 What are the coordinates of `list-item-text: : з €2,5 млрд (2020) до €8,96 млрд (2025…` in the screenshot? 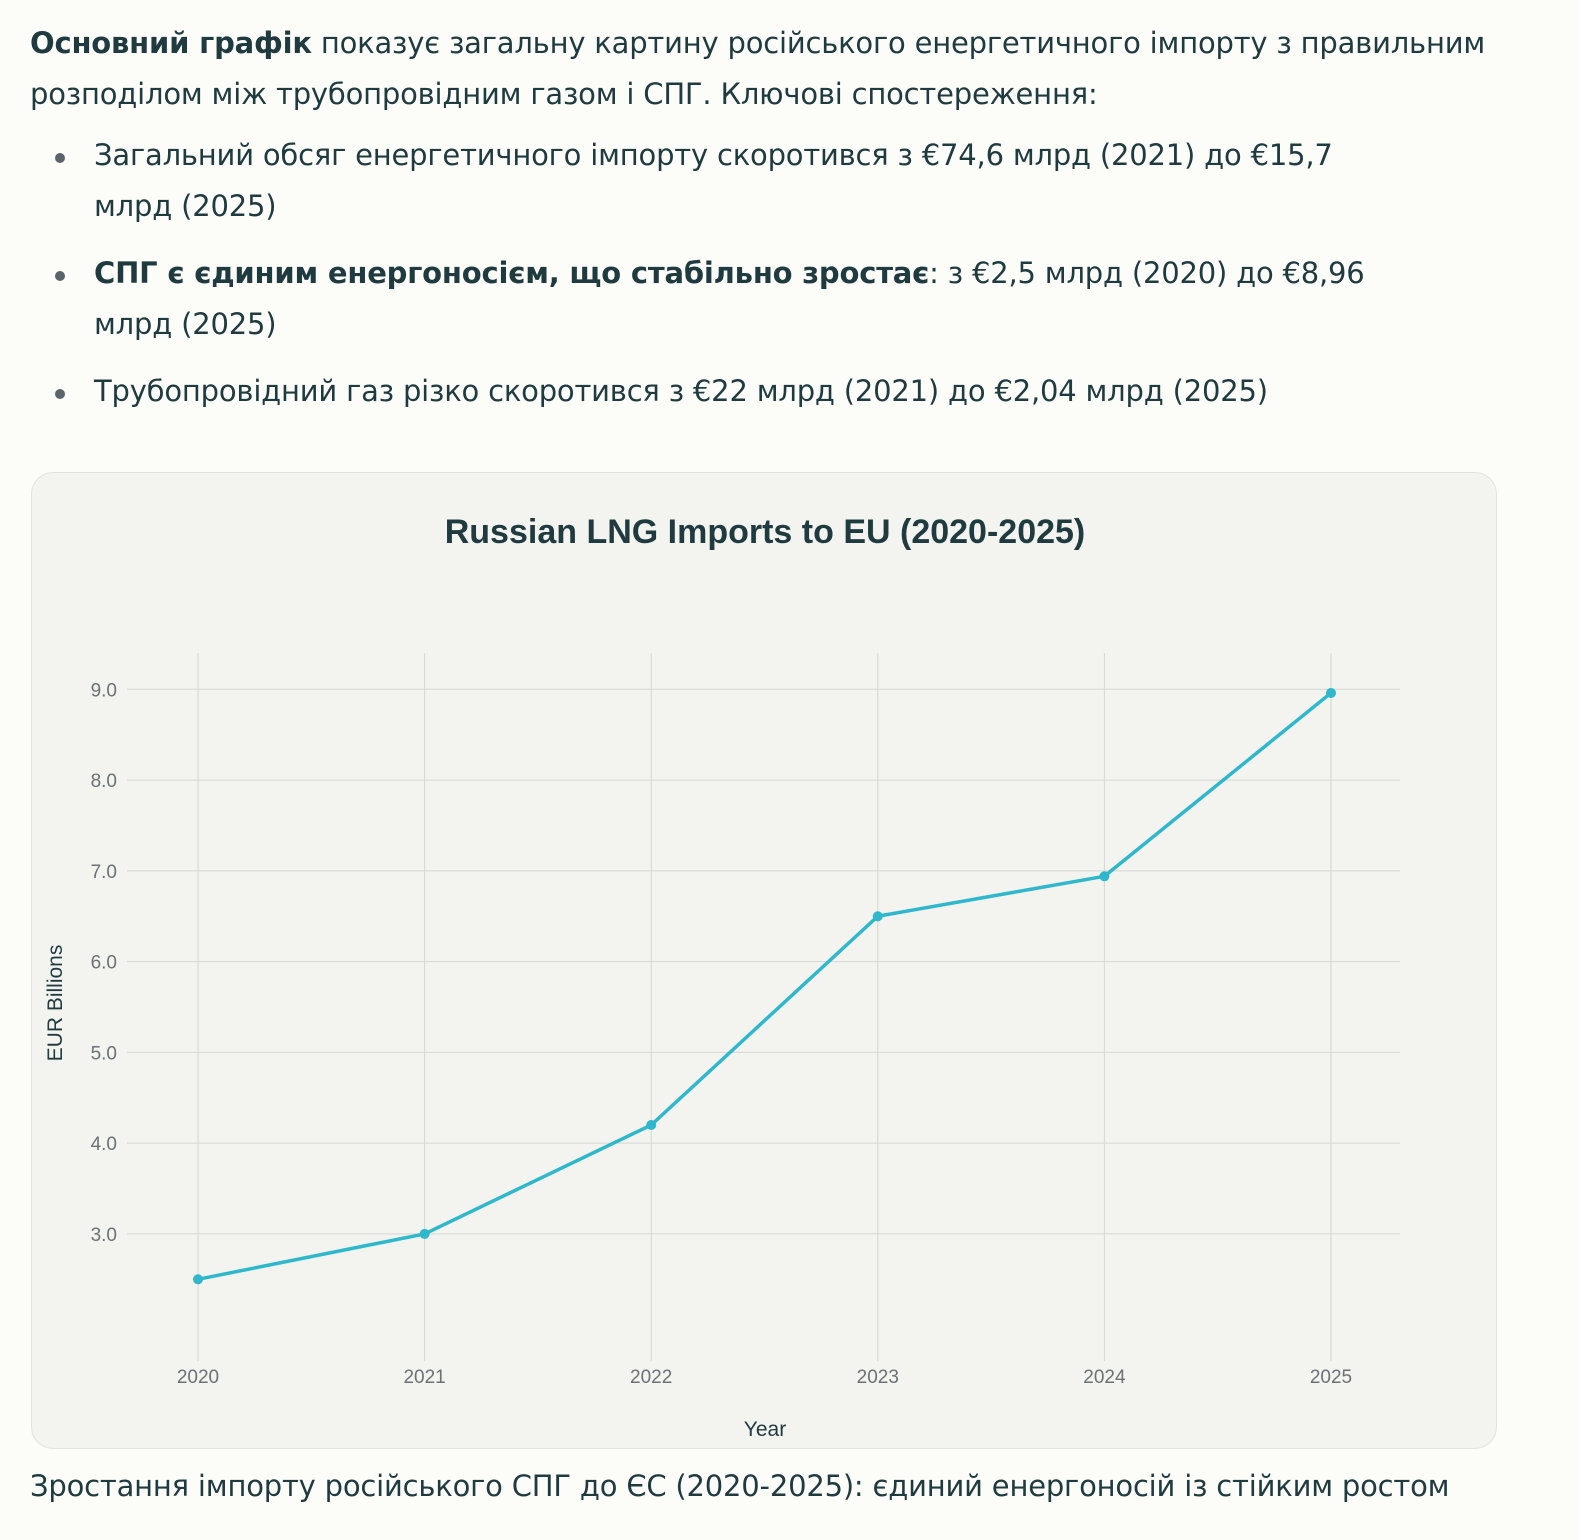 It's located at (729, 298).